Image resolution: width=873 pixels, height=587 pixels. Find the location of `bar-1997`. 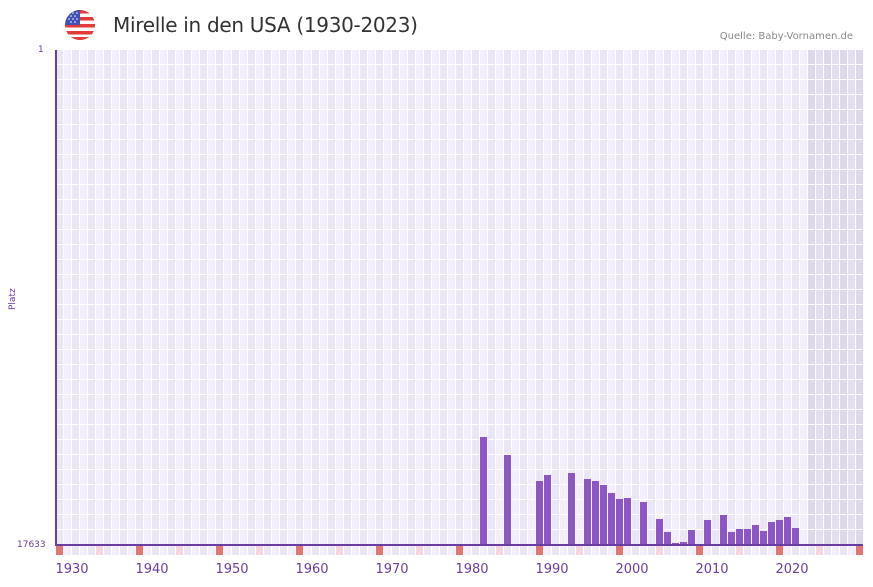

bar-1997 is located at coordinates (611, 518).